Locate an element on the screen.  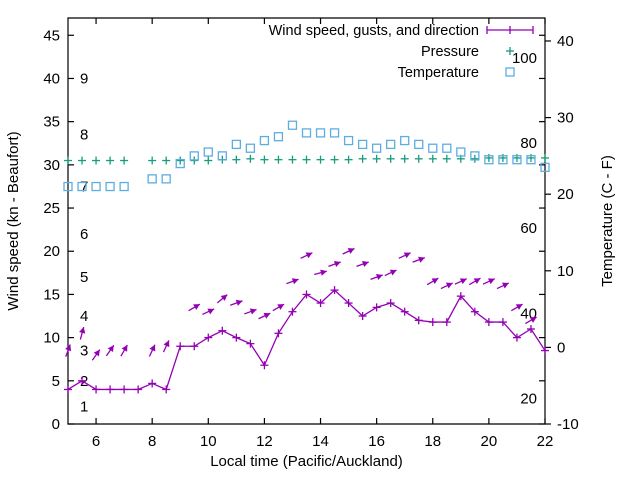
beaufort-label: 7 is located at coordinates (84, 186).